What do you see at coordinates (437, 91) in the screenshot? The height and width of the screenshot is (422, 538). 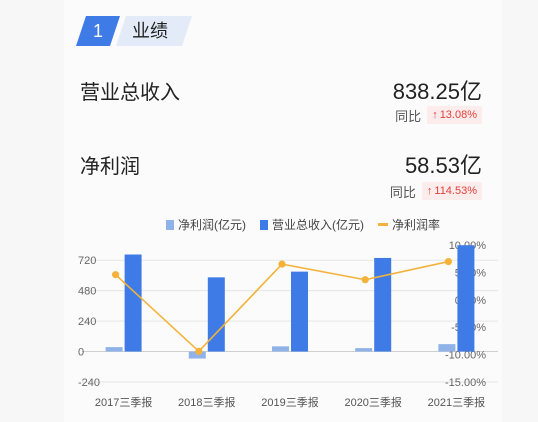 I see `revenue-value: 838.25亿` at bounding box center [437, 91].